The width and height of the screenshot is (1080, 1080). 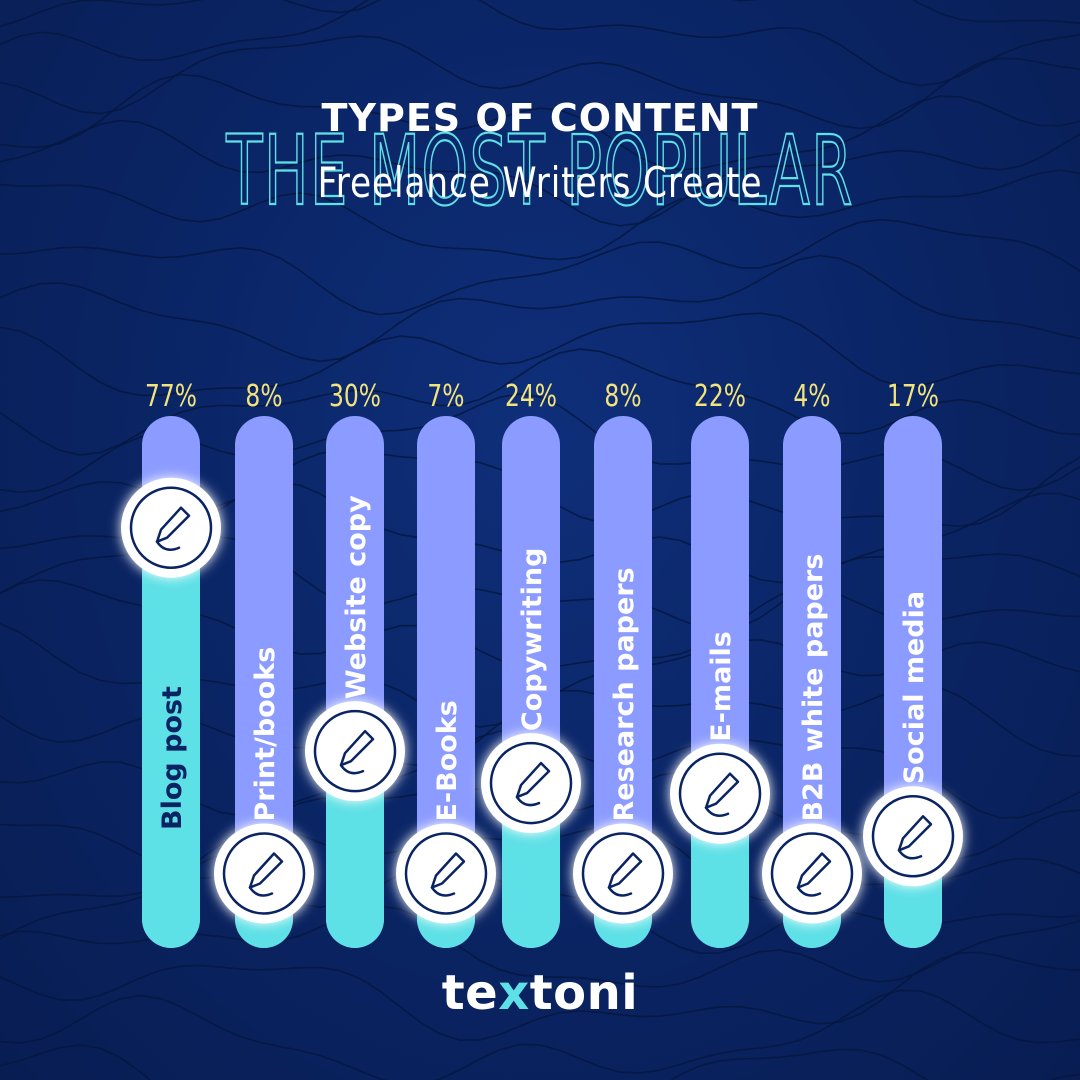 I want to click on category-label: Research papers, so click(x=624, y=694).